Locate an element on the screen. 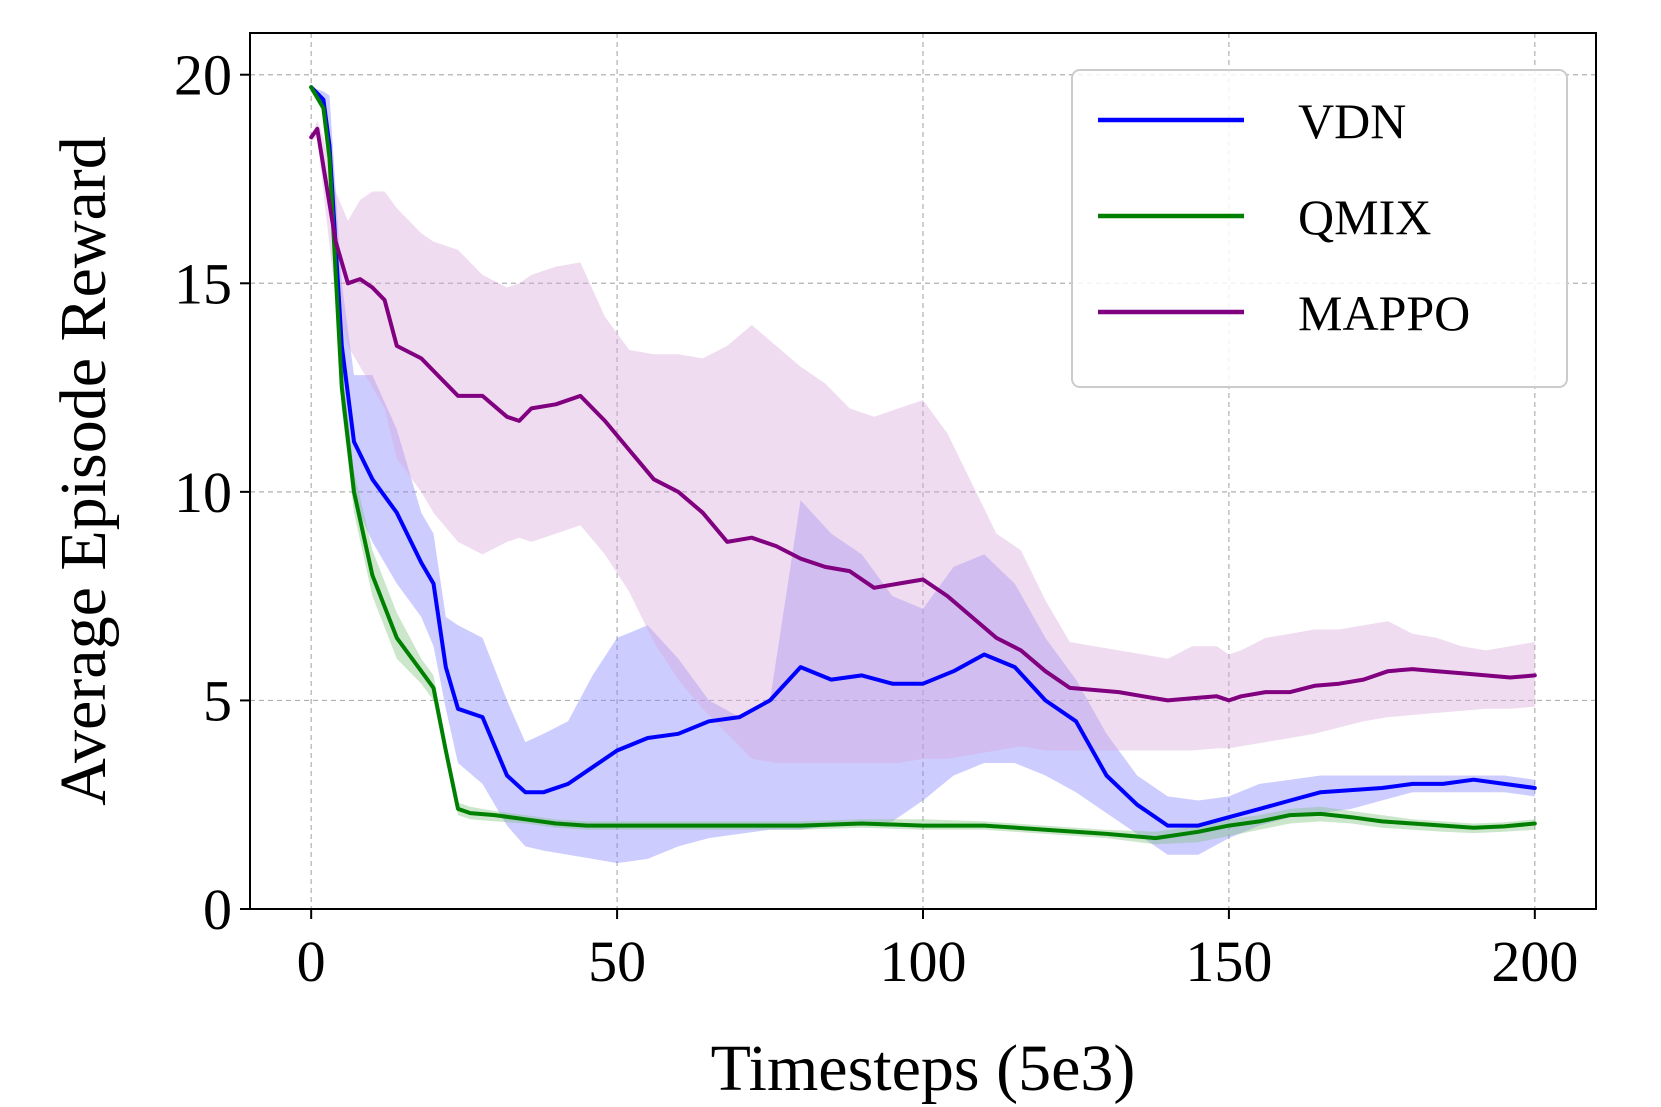  legend: VDN QMIX MAPPO is located at coordinates (1319, 228).